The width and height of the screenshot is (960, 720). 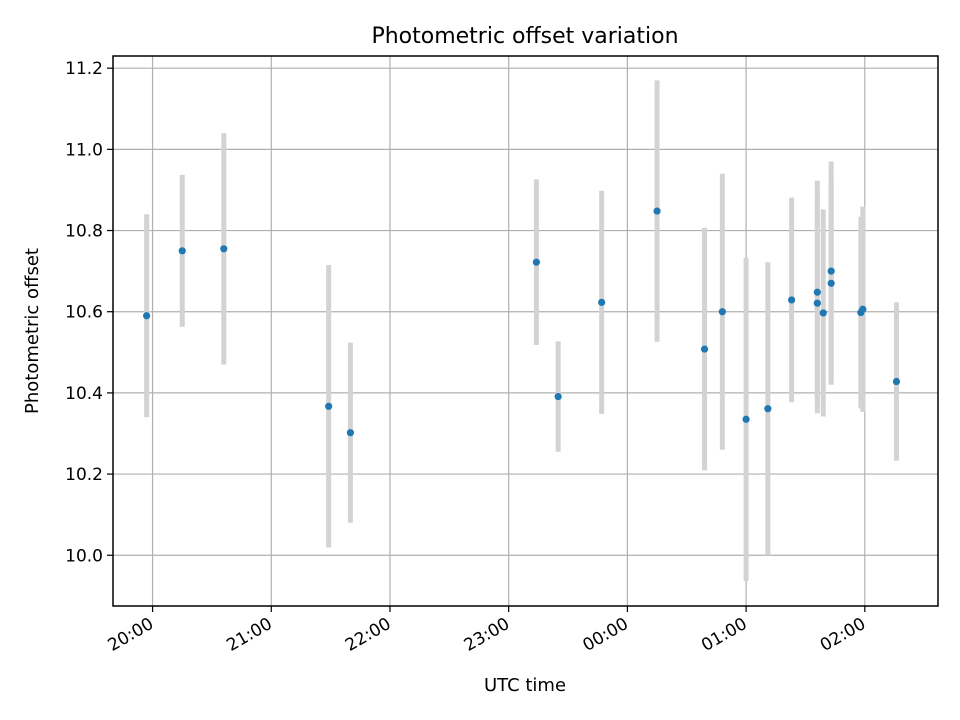 I want to click on chart-title: Photometric offset variation, so click(x=524, y=36).